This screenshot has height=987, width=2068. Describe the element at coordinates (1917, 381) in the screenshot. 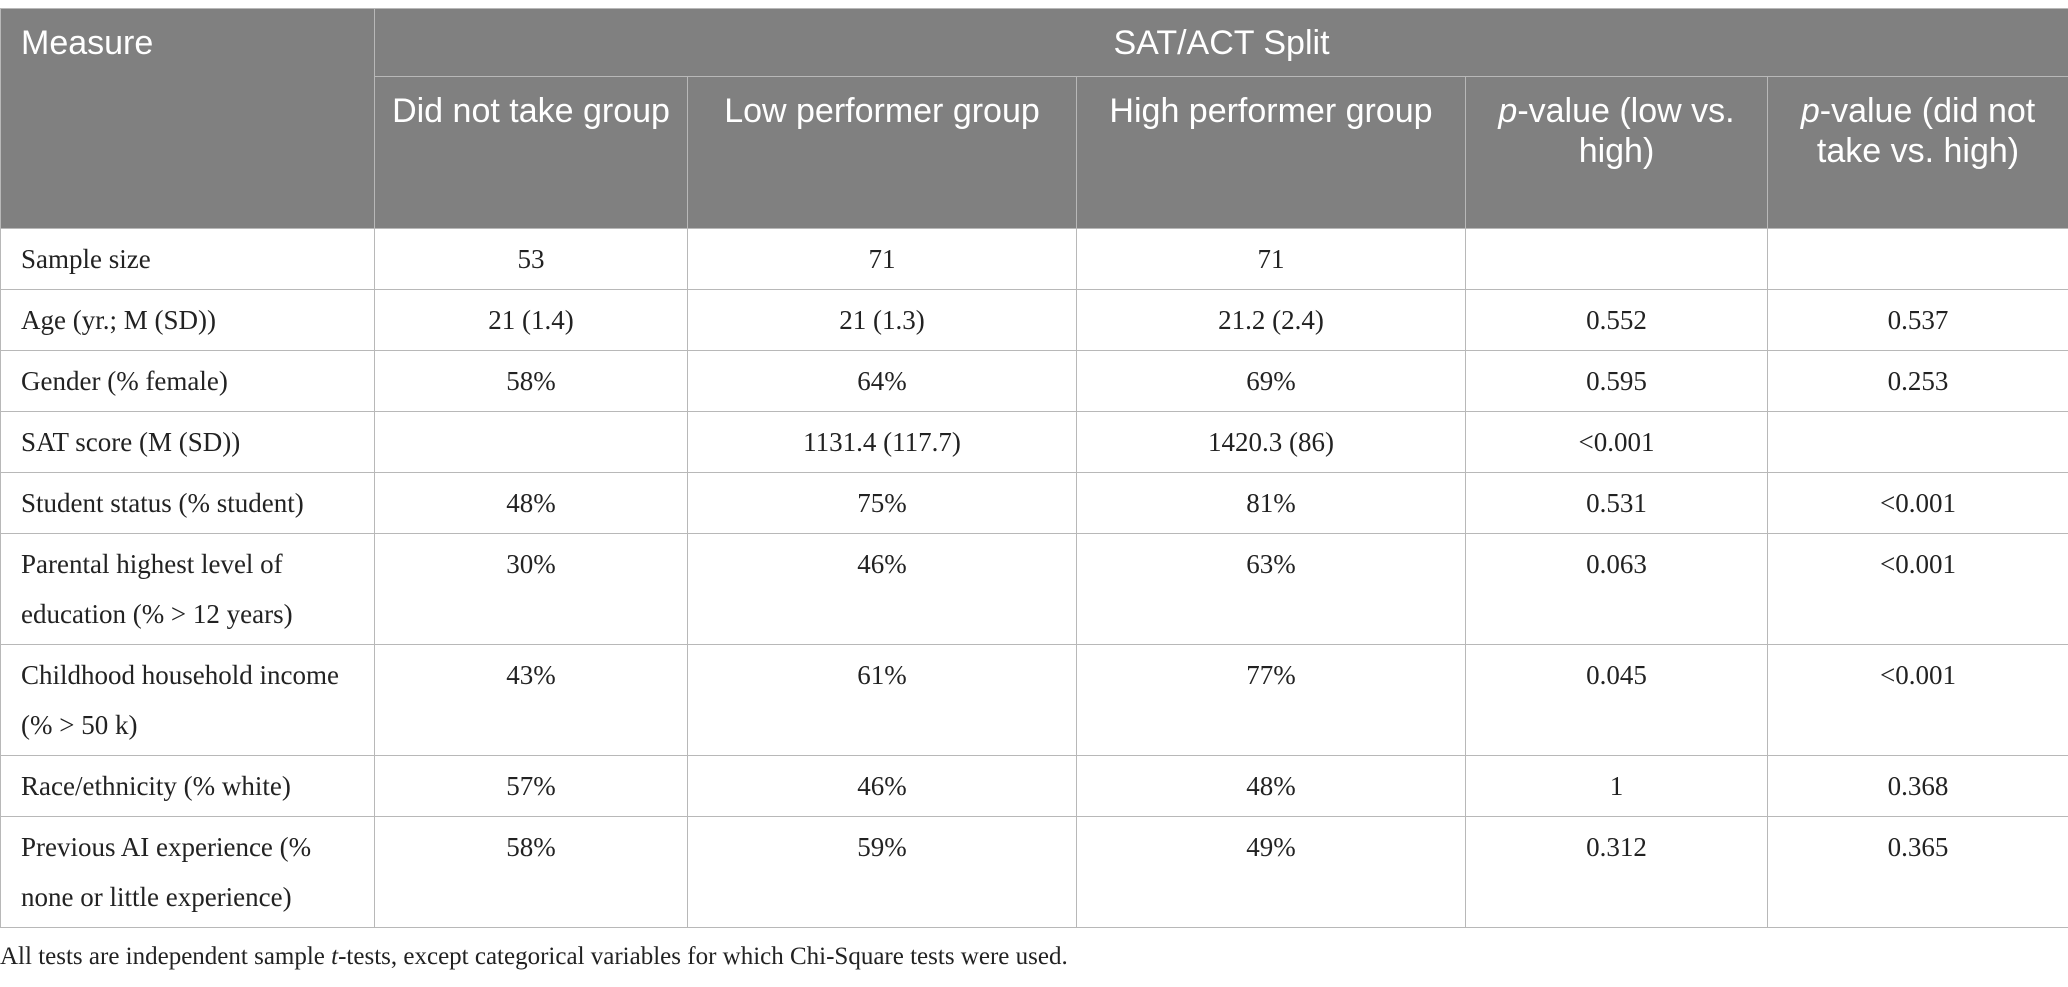

I see `table-cell: 0.253` at that location.